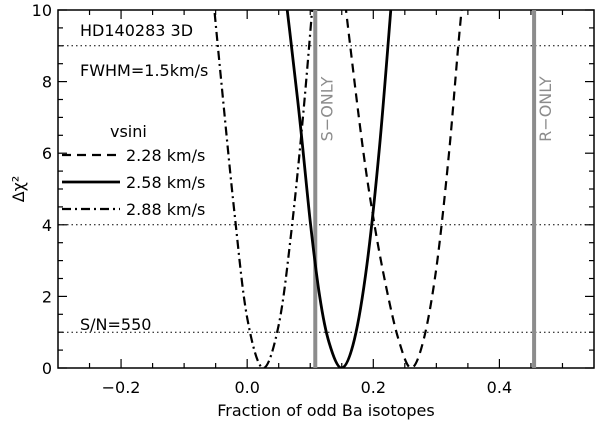 This screenshot has height=425, width=607. I want to click on x-tick-label: 0.2, so click(373, 387).